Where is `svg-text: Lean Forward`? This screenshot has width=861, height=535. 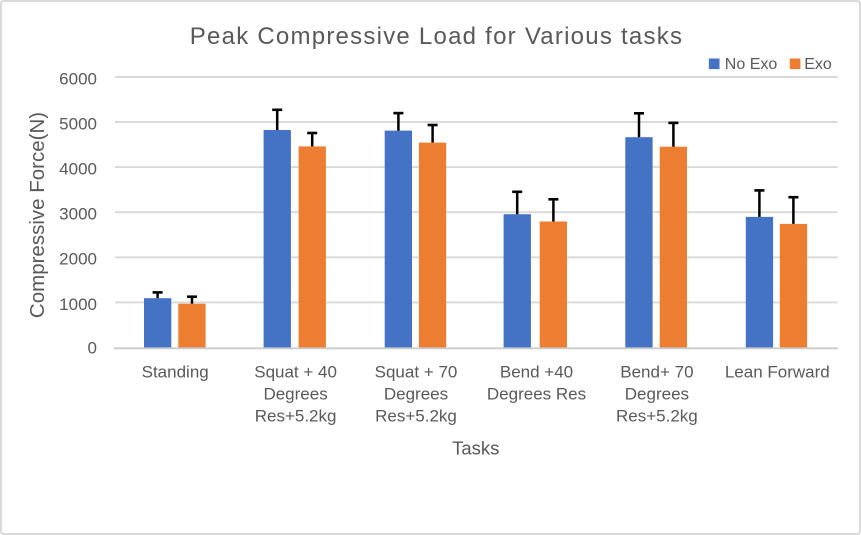 svg-text: Lean Forward is located at coordinates (777, 372).